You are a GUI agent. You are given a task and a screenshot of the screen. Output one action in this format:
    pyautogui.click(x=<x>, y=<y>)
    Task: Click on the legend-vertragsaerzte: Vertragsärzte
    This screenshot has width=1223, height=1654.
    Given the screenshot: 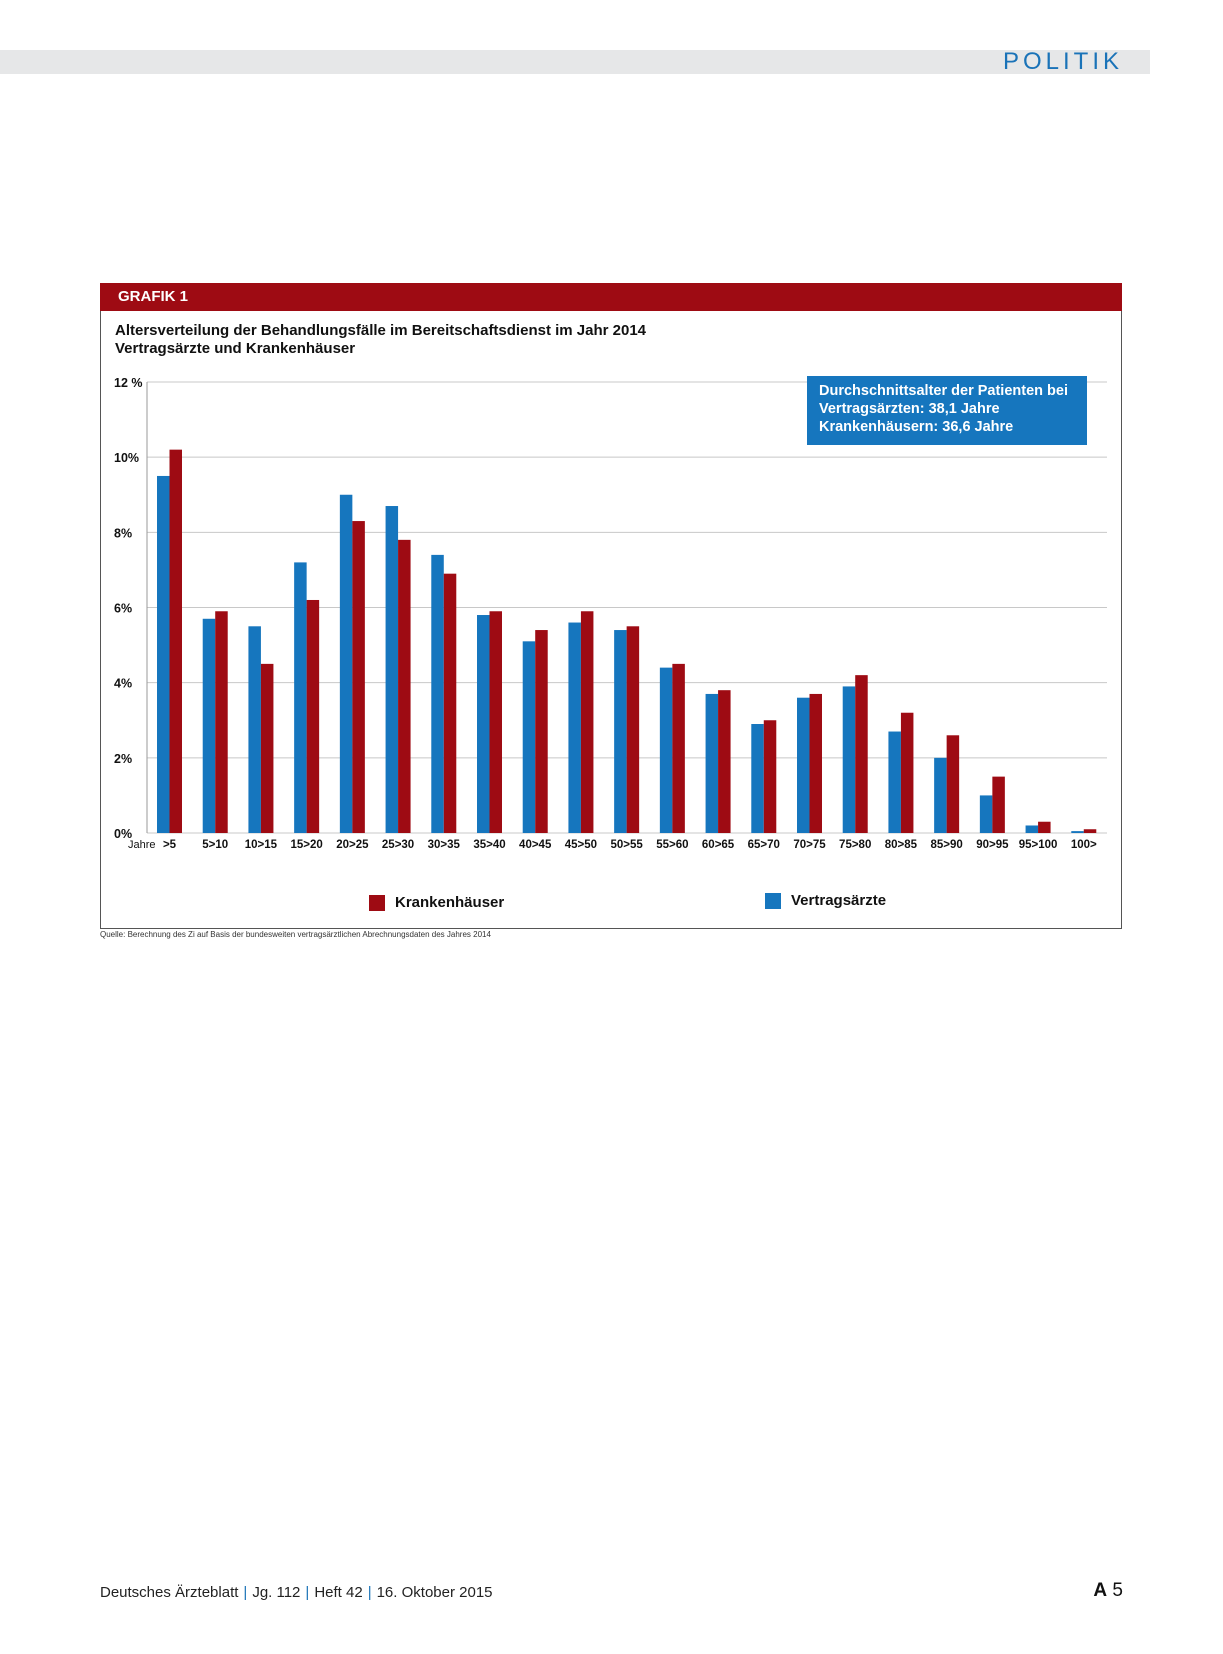 What is the action you would take?
    pyautogui.click(x=825, y=900)
    